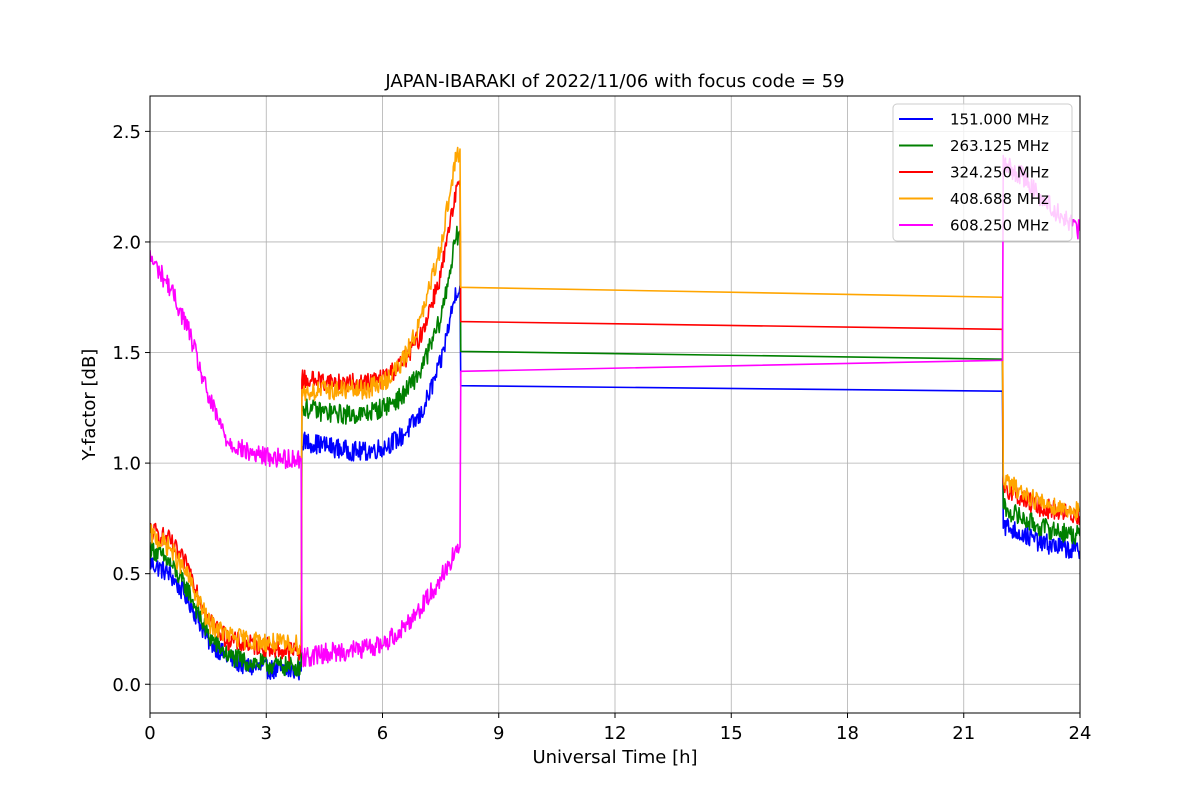  Describe the element at coordinates (89, 405) in the screenshot. I see `y-axis-label: Y-factor [dB]` at that location.